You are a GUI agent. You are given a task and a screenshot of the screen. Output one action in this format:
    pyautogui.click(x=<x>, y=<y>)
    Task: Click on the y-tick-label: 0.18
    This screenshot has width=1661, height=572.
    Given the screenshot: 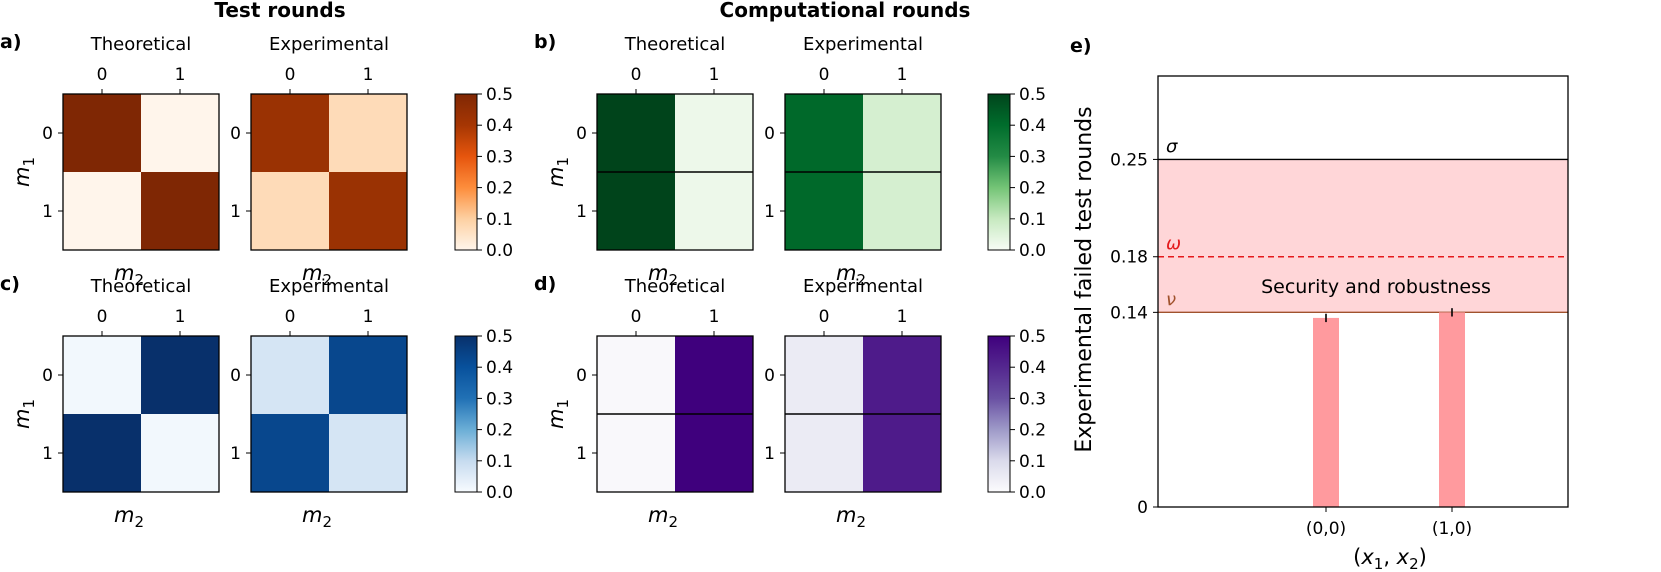 What is the action you would take?
    pyautogui.click(x=1129, y=258)
    